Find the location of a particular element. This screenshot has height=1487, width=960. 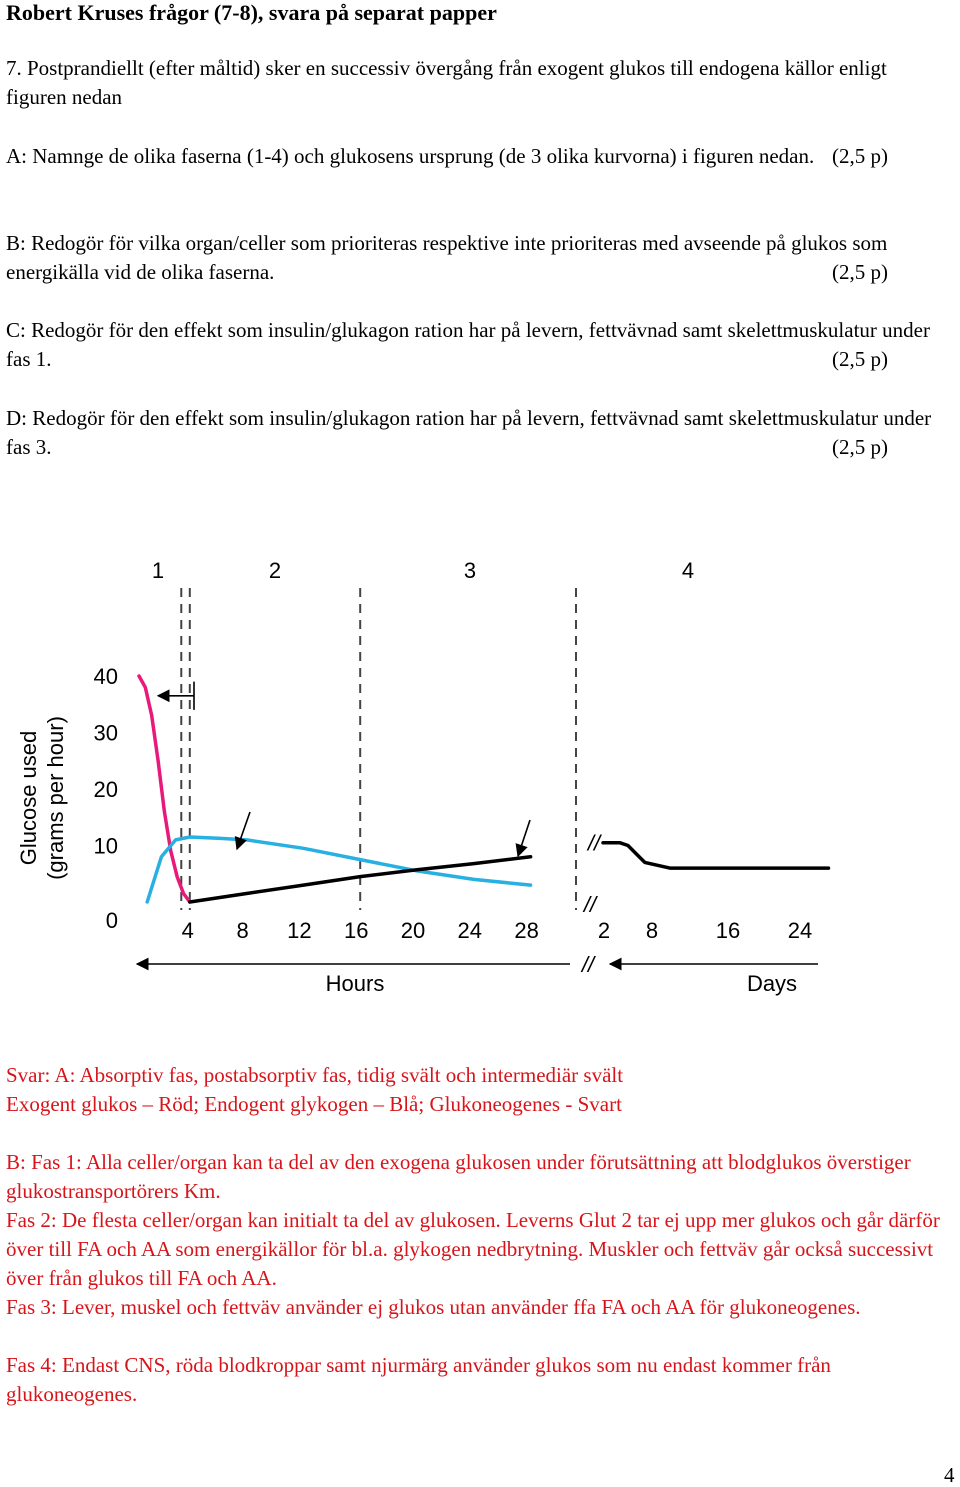

y-axis-title-line2: (grams per hour) is located at coordinates (55, 798).